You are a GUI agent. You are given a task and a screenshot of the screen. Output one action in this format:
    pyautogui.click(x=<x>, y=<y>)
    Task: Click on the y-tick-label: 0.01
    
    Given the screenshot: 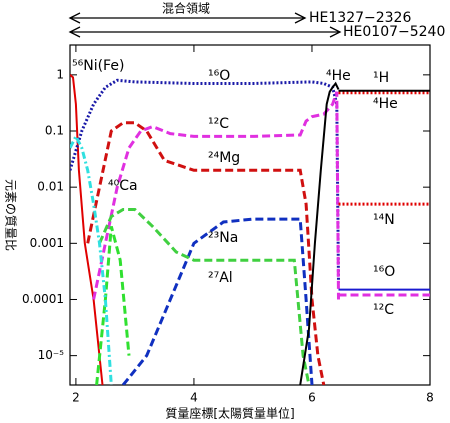 What is the action you would take?
    pyautogui.click(x=50, y=187)
    